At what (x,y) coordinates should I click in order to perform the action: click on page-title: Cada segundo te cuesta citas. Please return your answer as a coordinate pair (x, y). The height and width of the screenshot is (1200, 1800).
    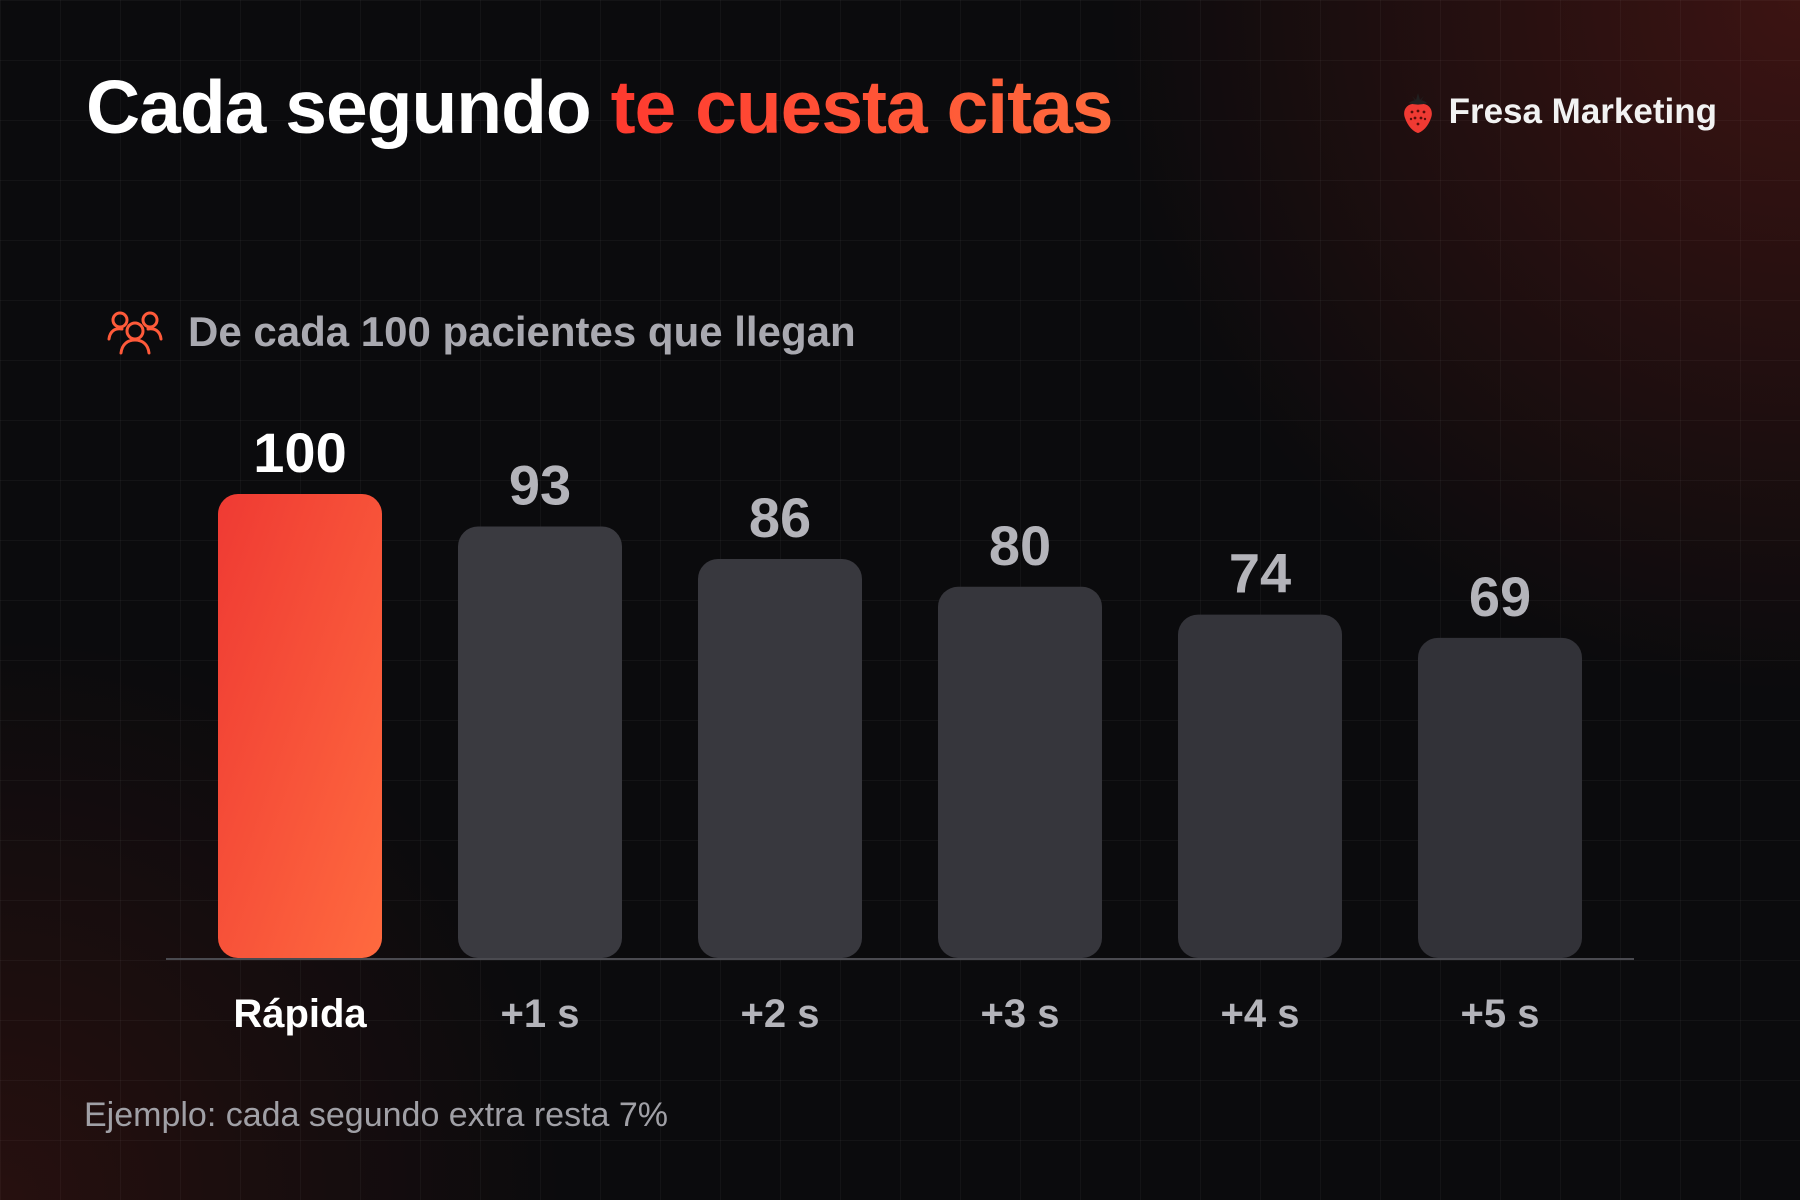
    Looking at the image, I should click on (600, 107).